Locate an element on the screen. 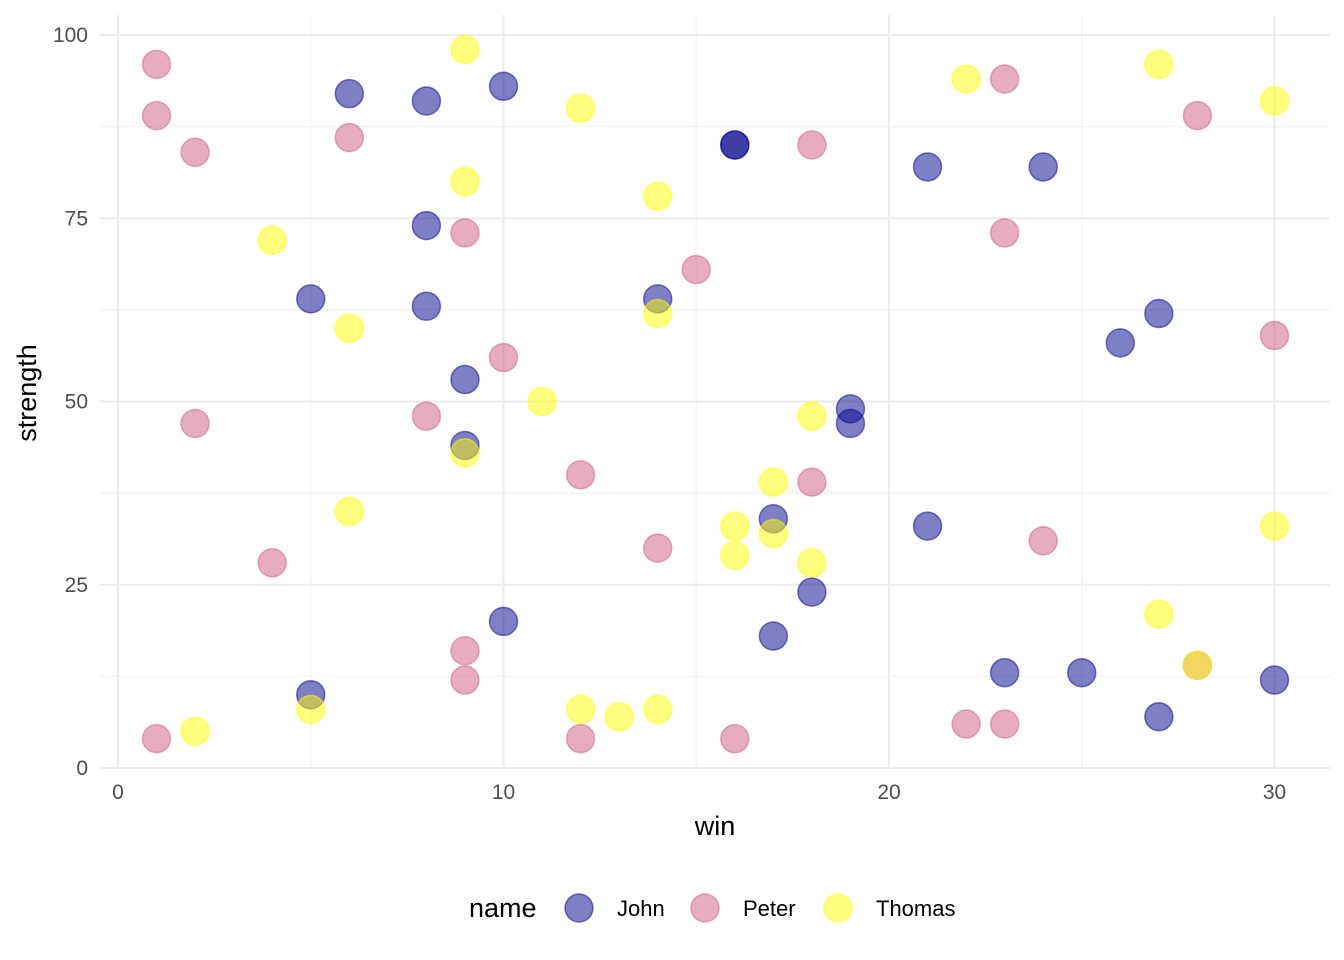  x-axis-ticks: 0 10 20 30 is located at coordinates (699, 792).